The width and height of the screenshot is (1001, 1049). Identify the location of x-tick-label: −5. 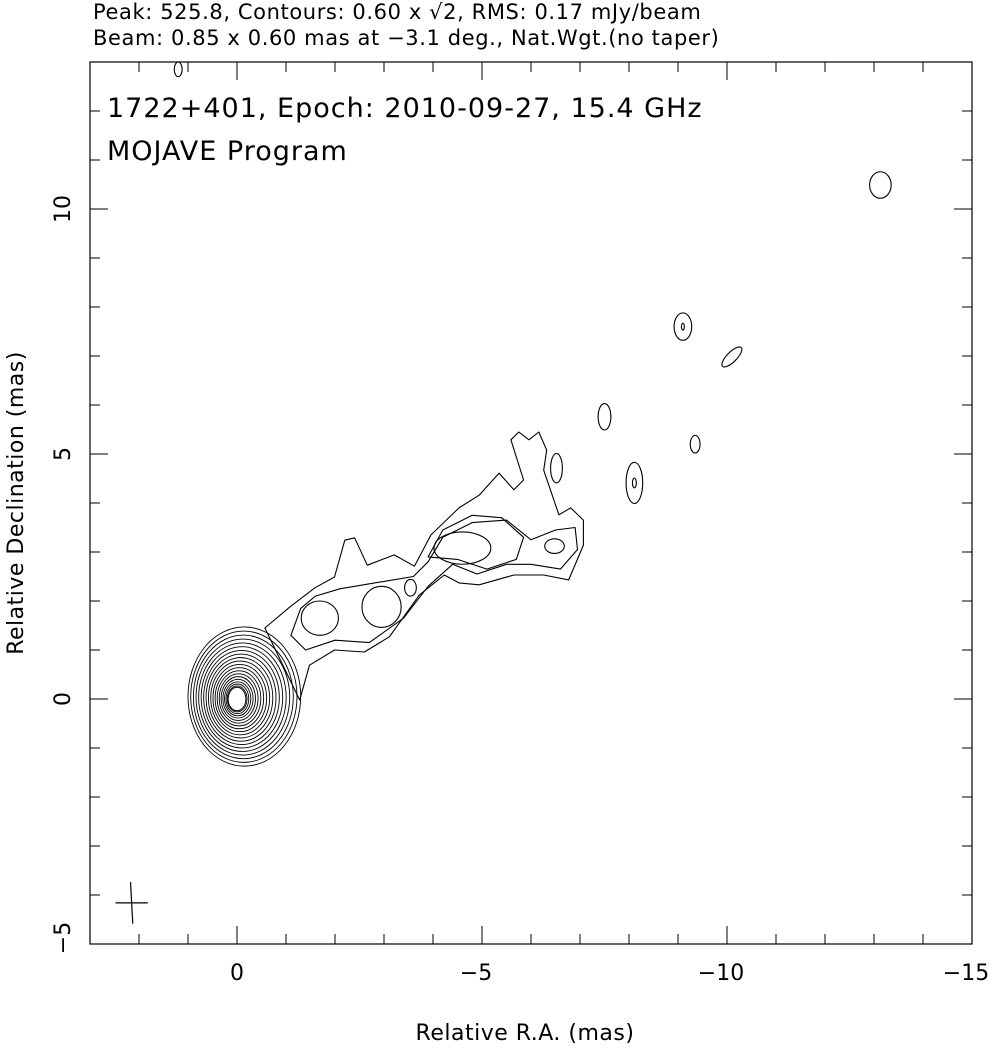
(476, 973).